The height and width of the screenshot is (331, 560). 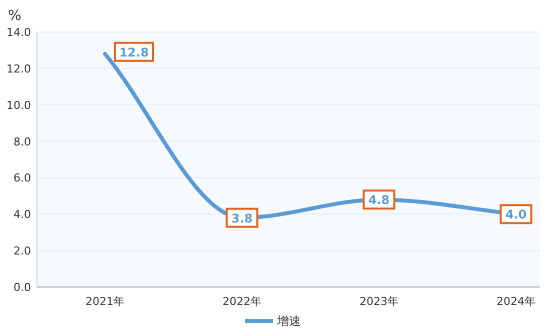 I want to click on legend-label: 增速, so click(x=288, y=321).